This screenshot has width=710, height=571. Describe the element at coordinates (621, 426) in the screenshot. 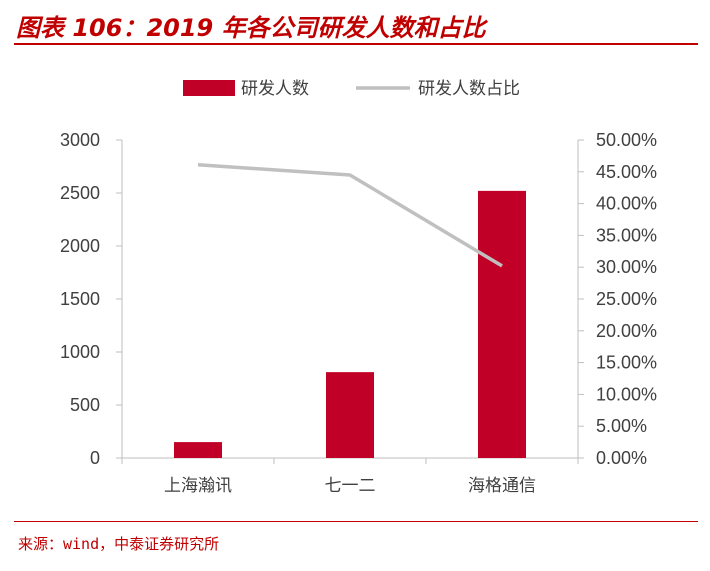

I see `y-right-tick-label: 5.00%` at that location.